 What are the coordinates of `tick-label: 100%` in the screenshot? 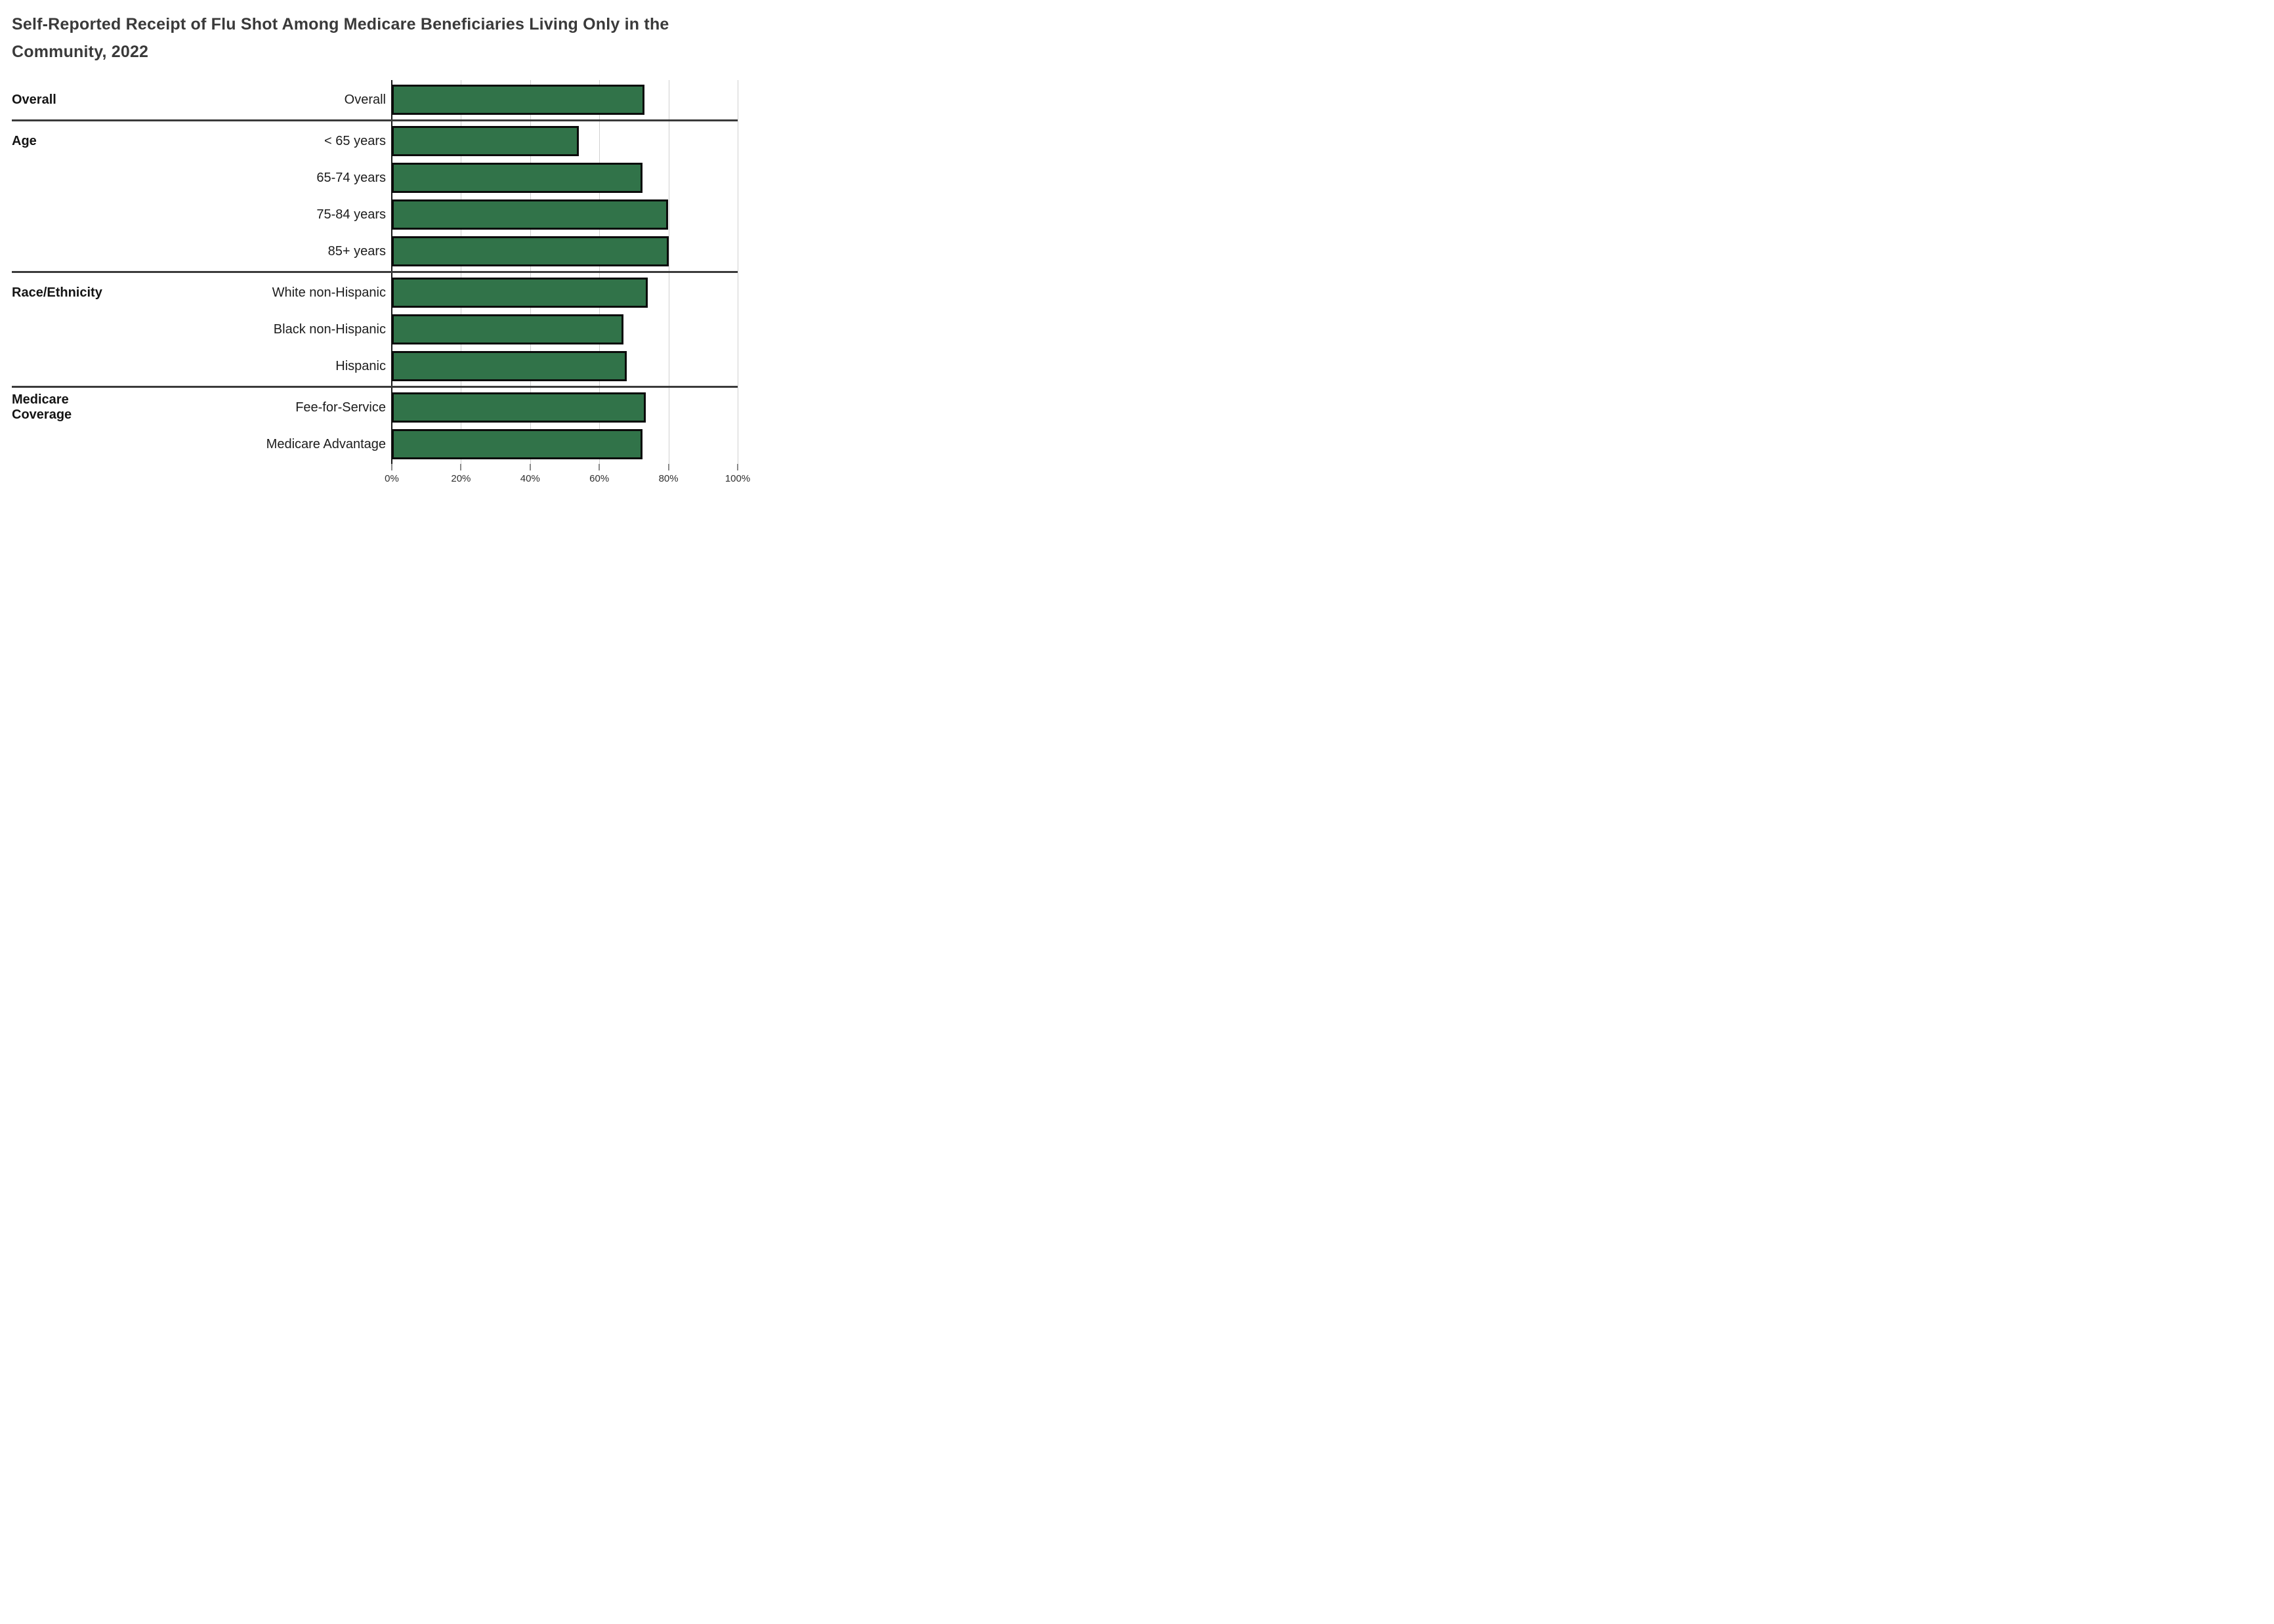 It's located at (738, 478).